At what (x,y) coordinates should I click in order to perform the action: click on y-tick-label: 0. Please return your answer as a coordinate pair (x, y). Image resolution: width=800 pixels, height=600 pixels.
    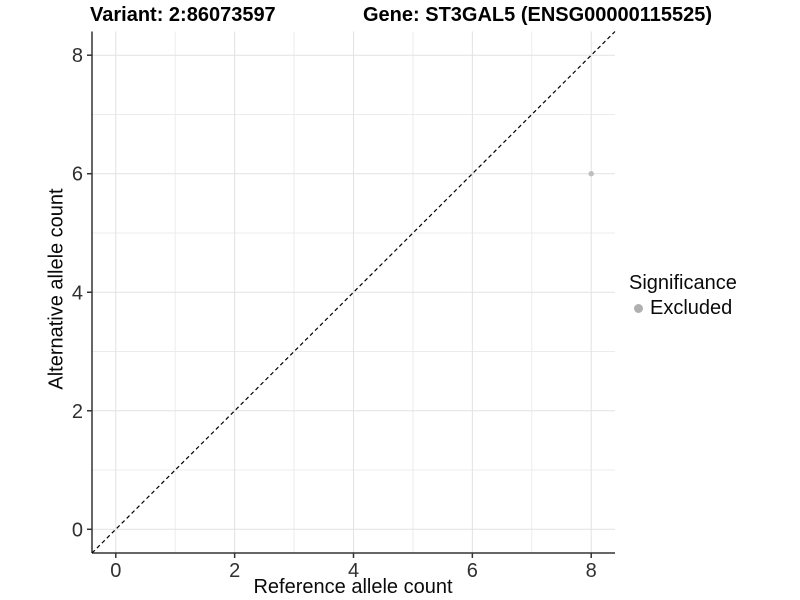
    Looking at the image, I should click on (77, 530).